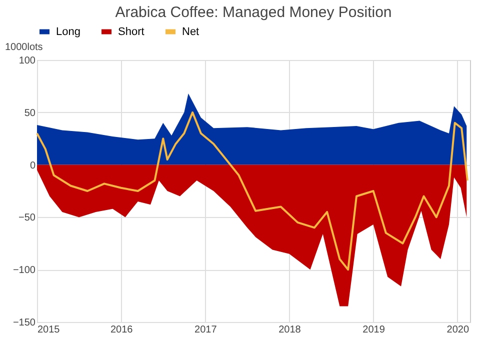 The width and height of the screenshot is (485, 339). I want to click on x-tick-label: 2020, so click(458, 330).